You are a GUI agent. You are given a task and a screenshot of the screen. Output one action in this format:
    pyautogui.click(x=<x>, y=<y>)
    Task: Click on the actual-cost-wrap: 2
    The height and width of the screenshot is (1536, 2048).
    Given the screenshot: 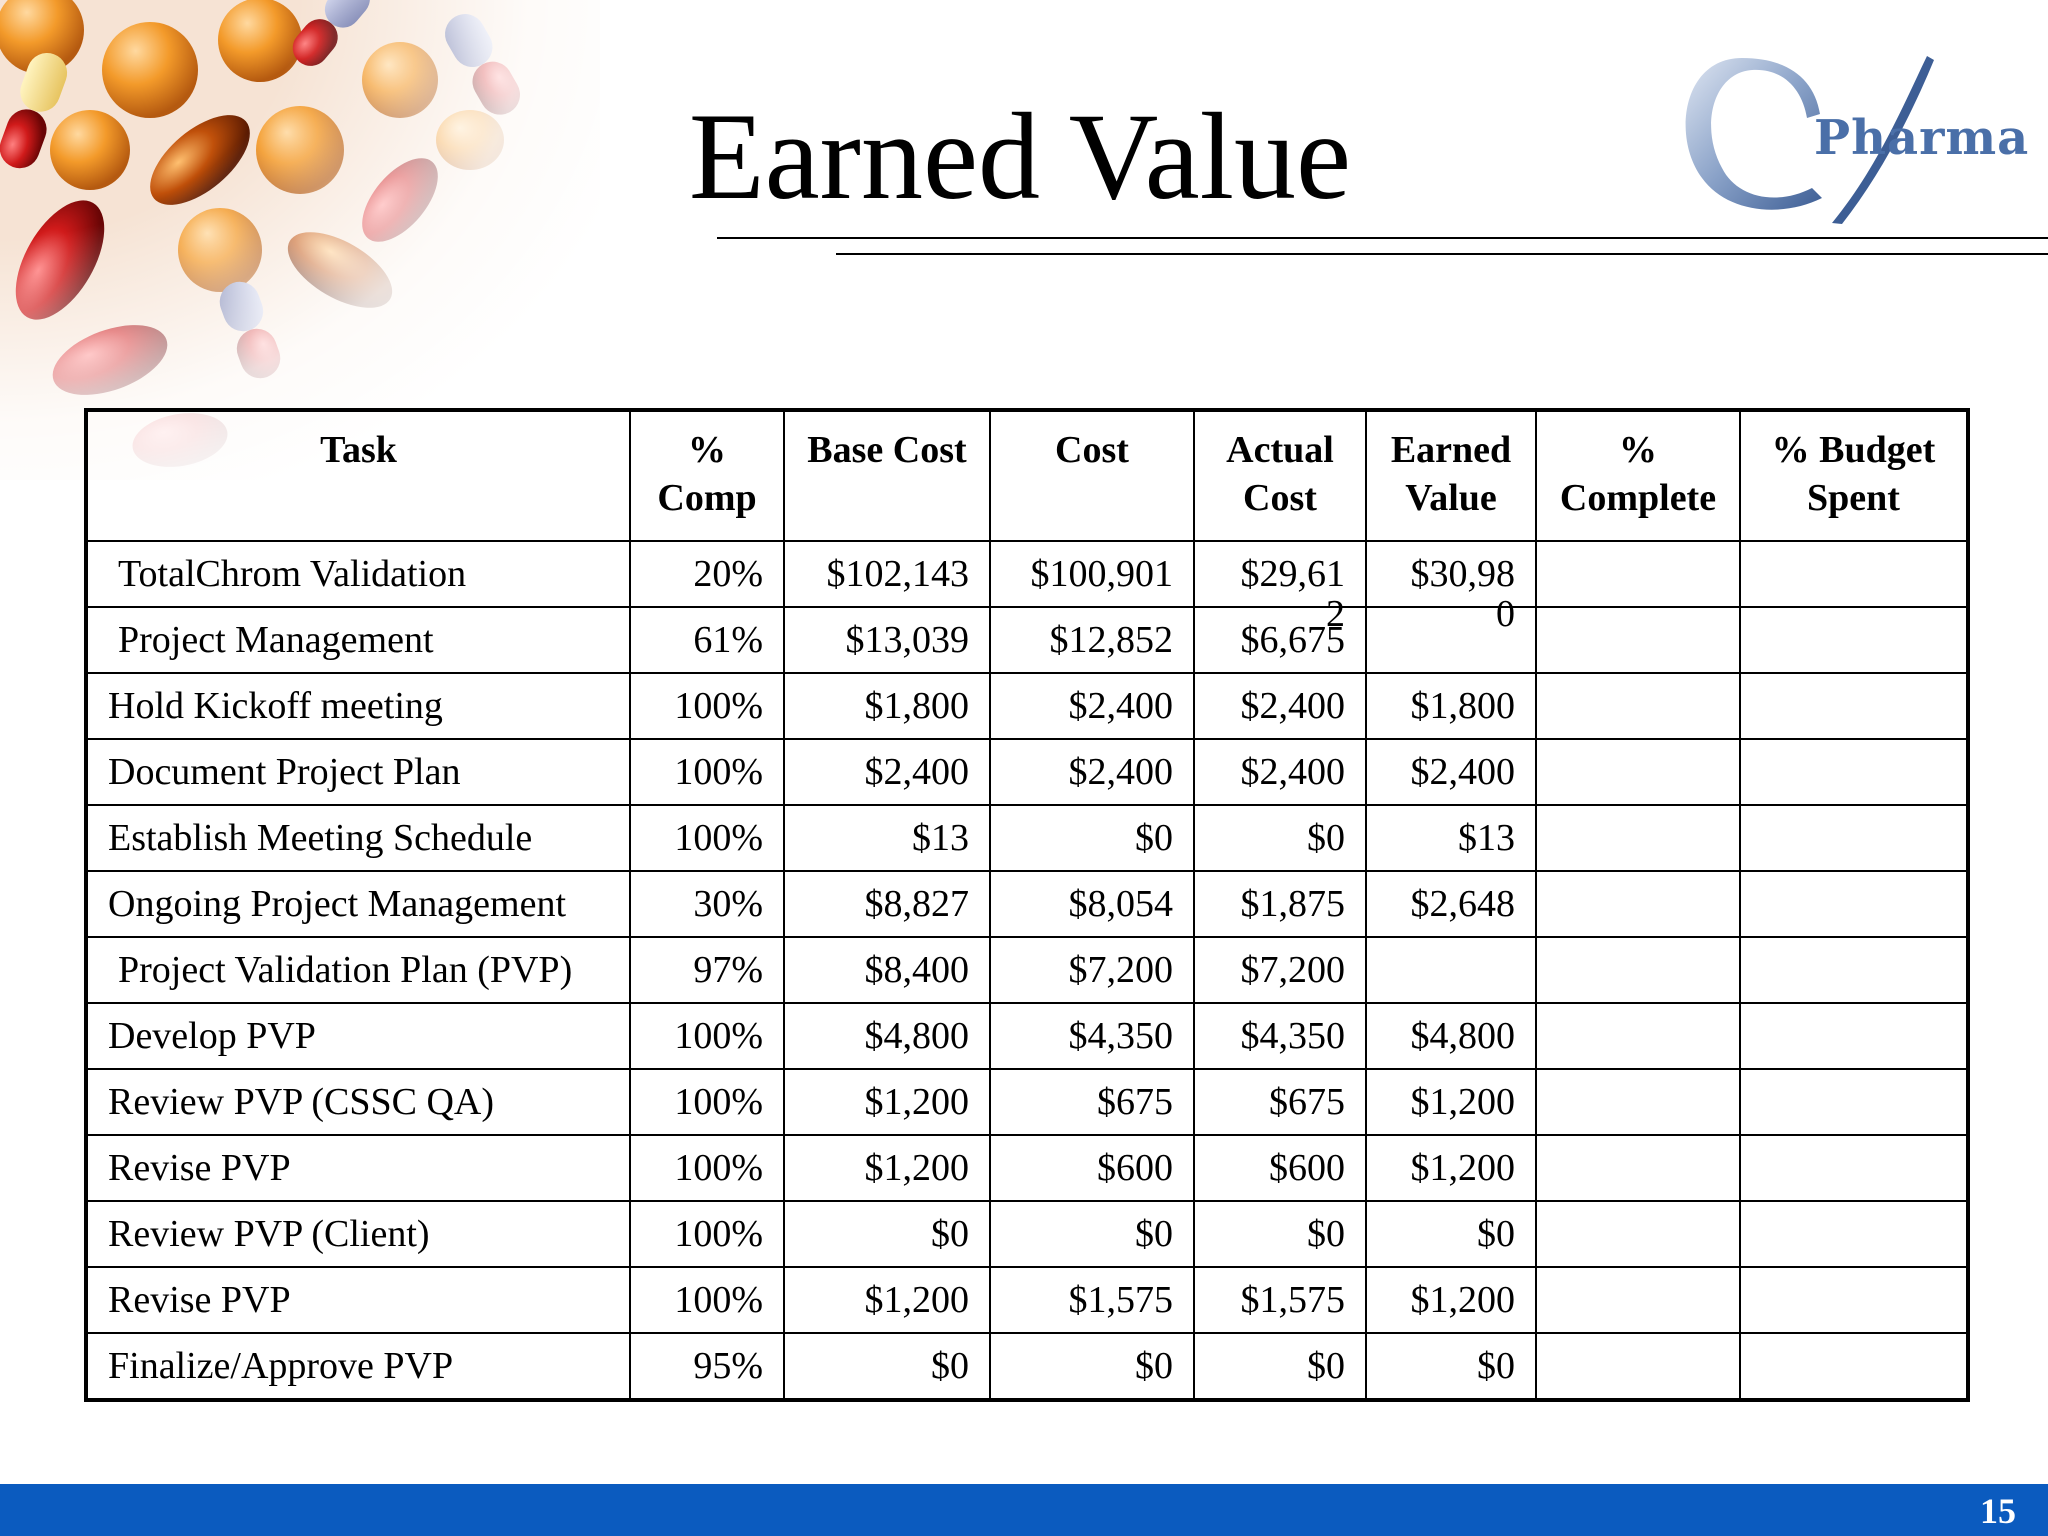 What is the action you would take?
    pyautogui.click(x=1335, y=614)
    